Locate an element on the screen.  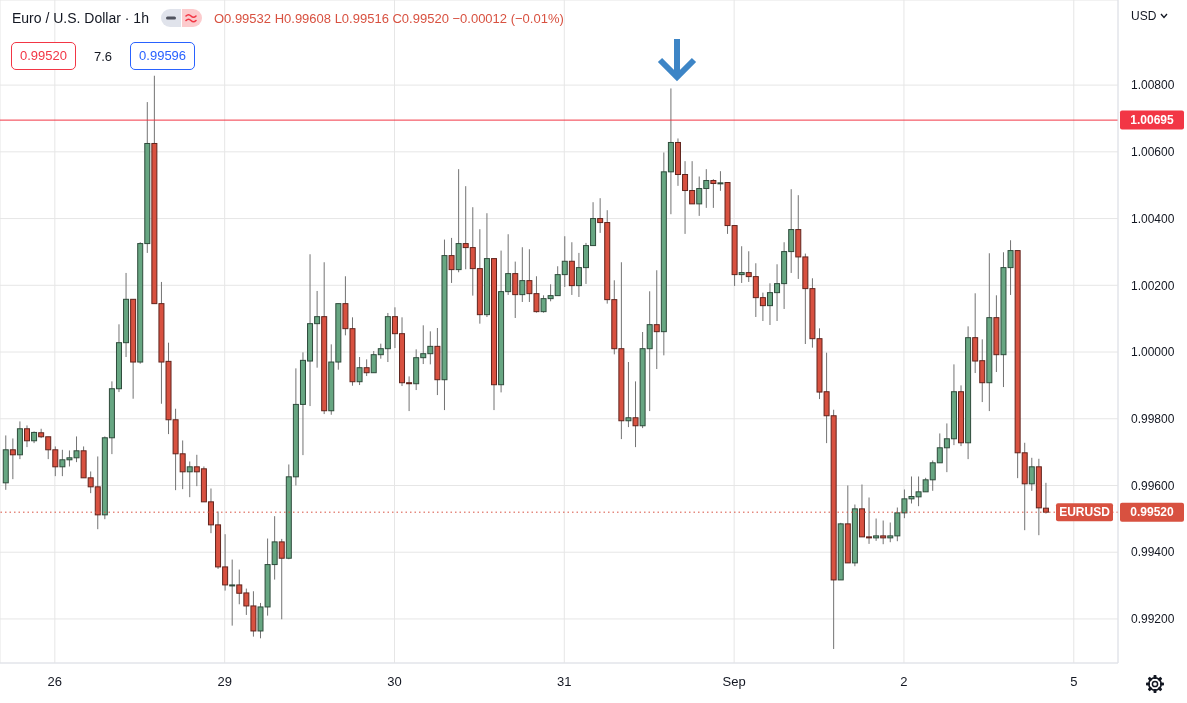
text: Euro / U.S. Dollar · 1h is located at coordinates (80, 18).